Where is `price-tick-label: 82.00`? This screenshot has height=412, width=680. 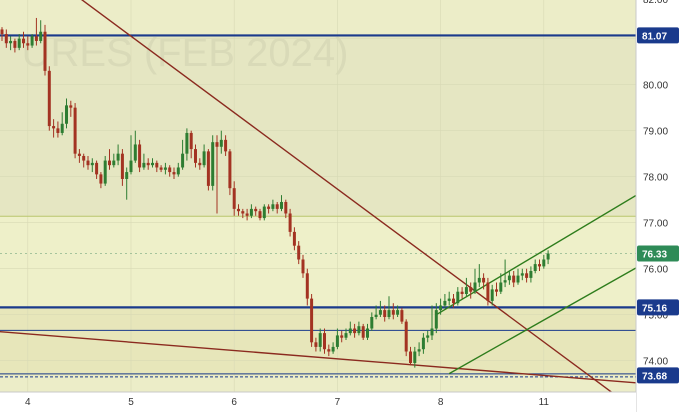
price-tick-label: 82.00 is located at coordinates (655, 3).